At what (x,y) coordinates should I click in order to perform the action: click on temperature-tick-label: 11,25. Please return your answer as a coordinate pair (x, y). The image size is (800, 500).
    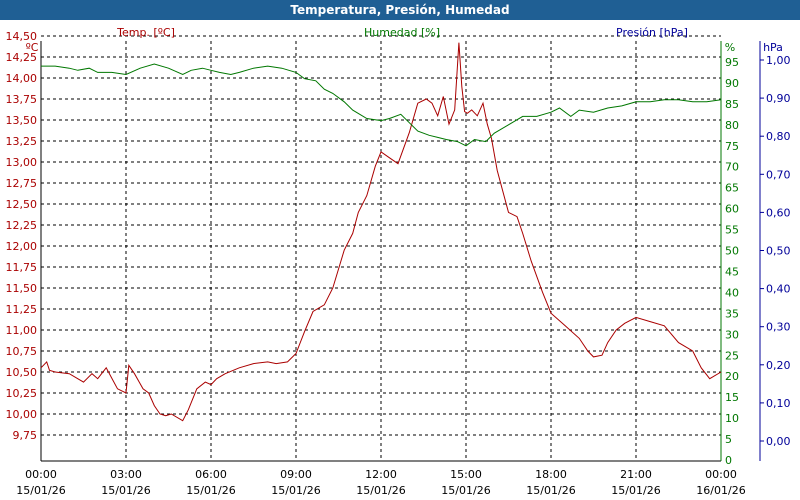
    Looking at the image, I should click on (22, 309).